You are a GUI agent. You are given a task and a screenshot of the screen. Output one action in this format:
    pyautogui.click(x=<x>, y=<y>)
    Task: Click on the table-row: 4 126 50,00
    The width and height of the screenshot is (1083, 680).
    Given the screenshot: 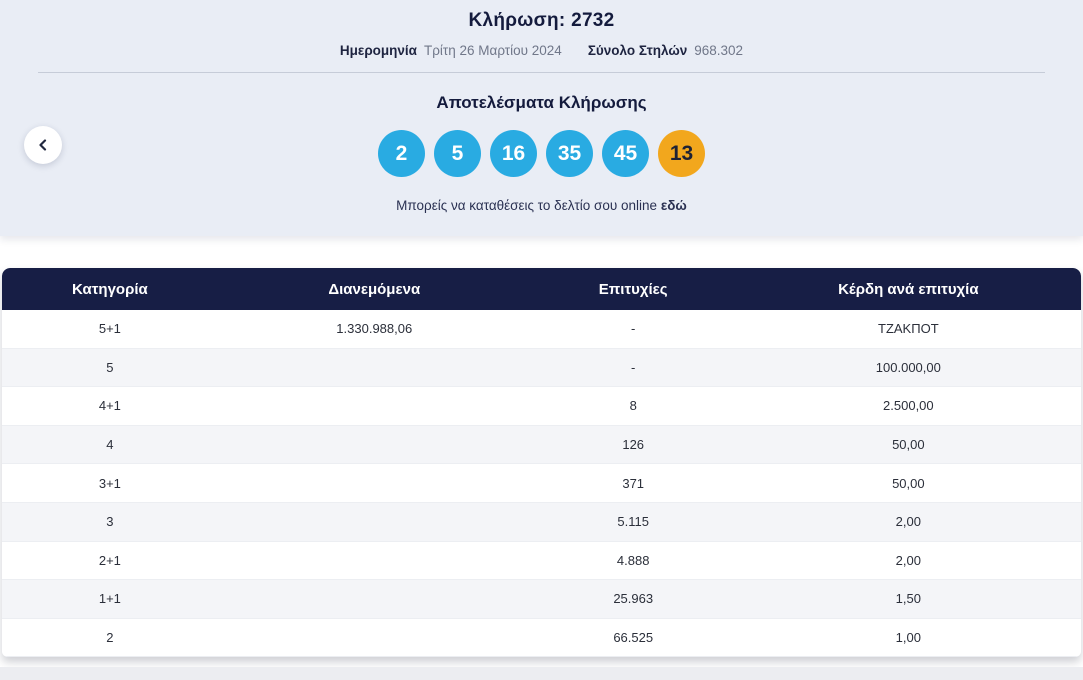 What is the action you would take?
    pyautogui.click(x=541, y=445)
    